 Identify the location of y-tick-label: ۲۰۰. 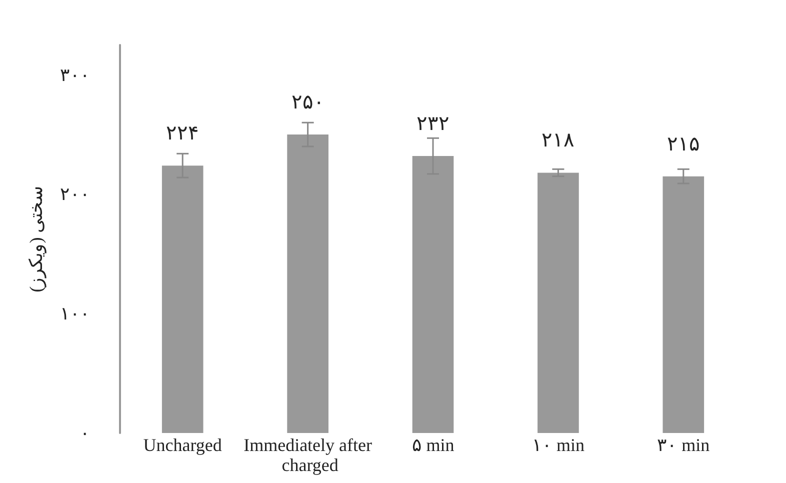
(75, 194).